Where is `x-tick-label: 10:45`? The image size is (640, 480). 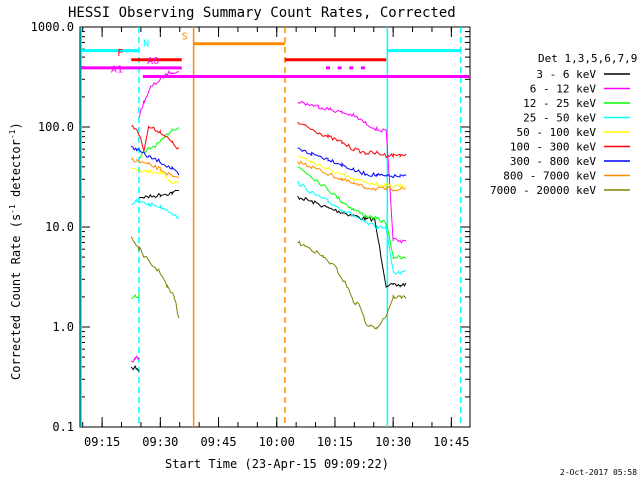 x-tick-label: 10:45 is located at coordinates (451, 442).